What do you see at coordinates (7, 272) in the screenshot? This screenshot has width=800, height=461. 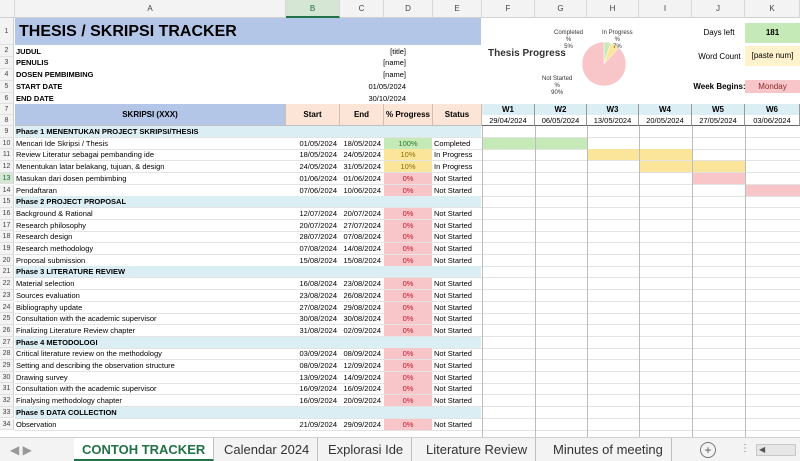 I see `row-header-21: 21` at bounding box center [7, 272].